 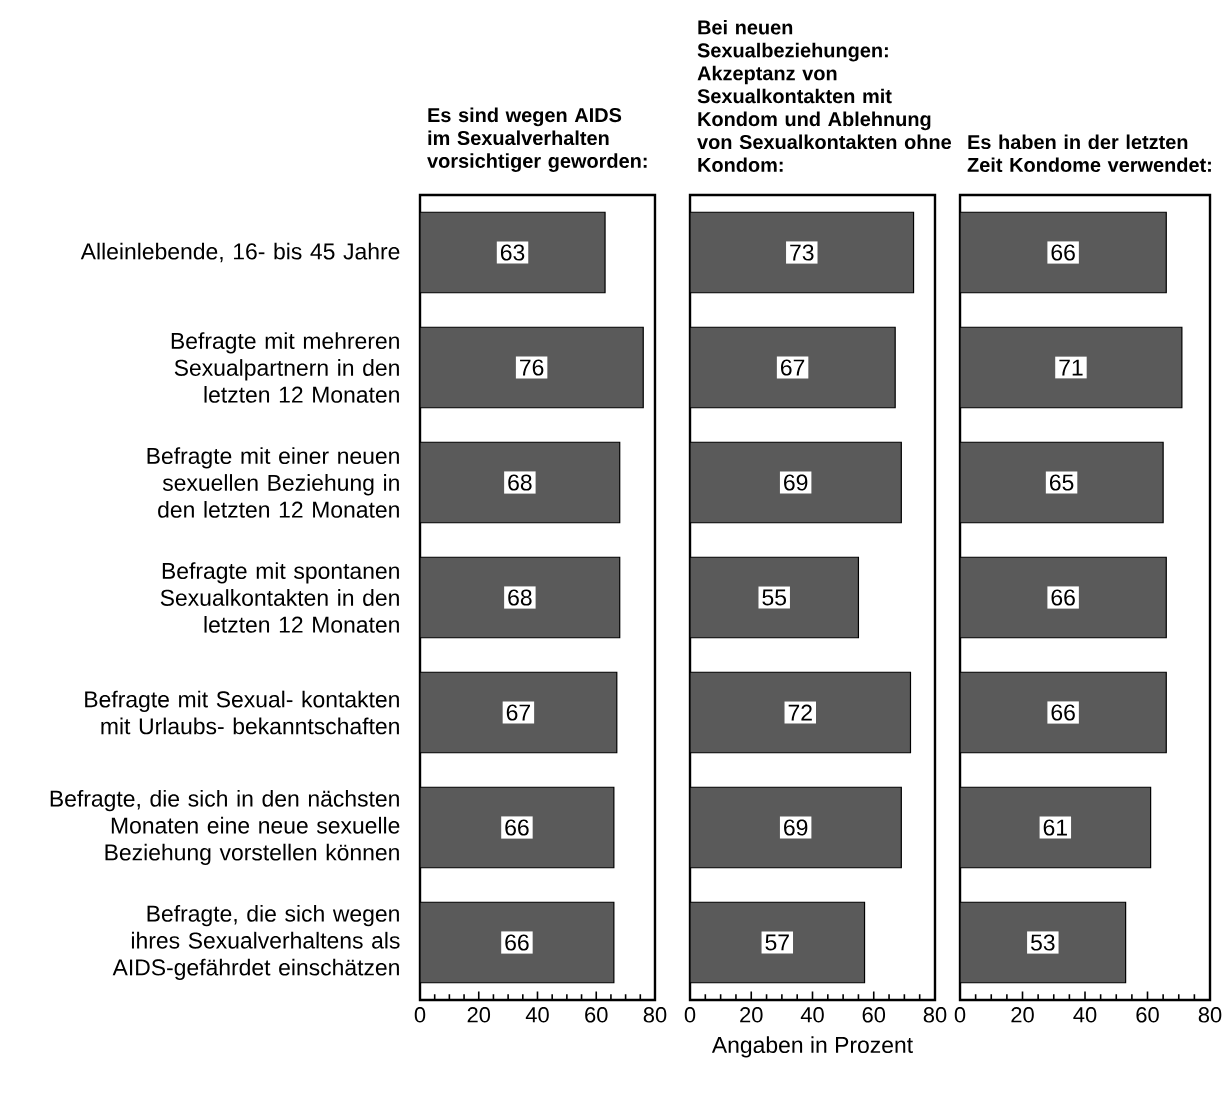 I want to click on y-tick-label: Befragte mit einer neuen sexuellen Beziehung in den letzten 12 Monaten, so click(x=273, y=482).